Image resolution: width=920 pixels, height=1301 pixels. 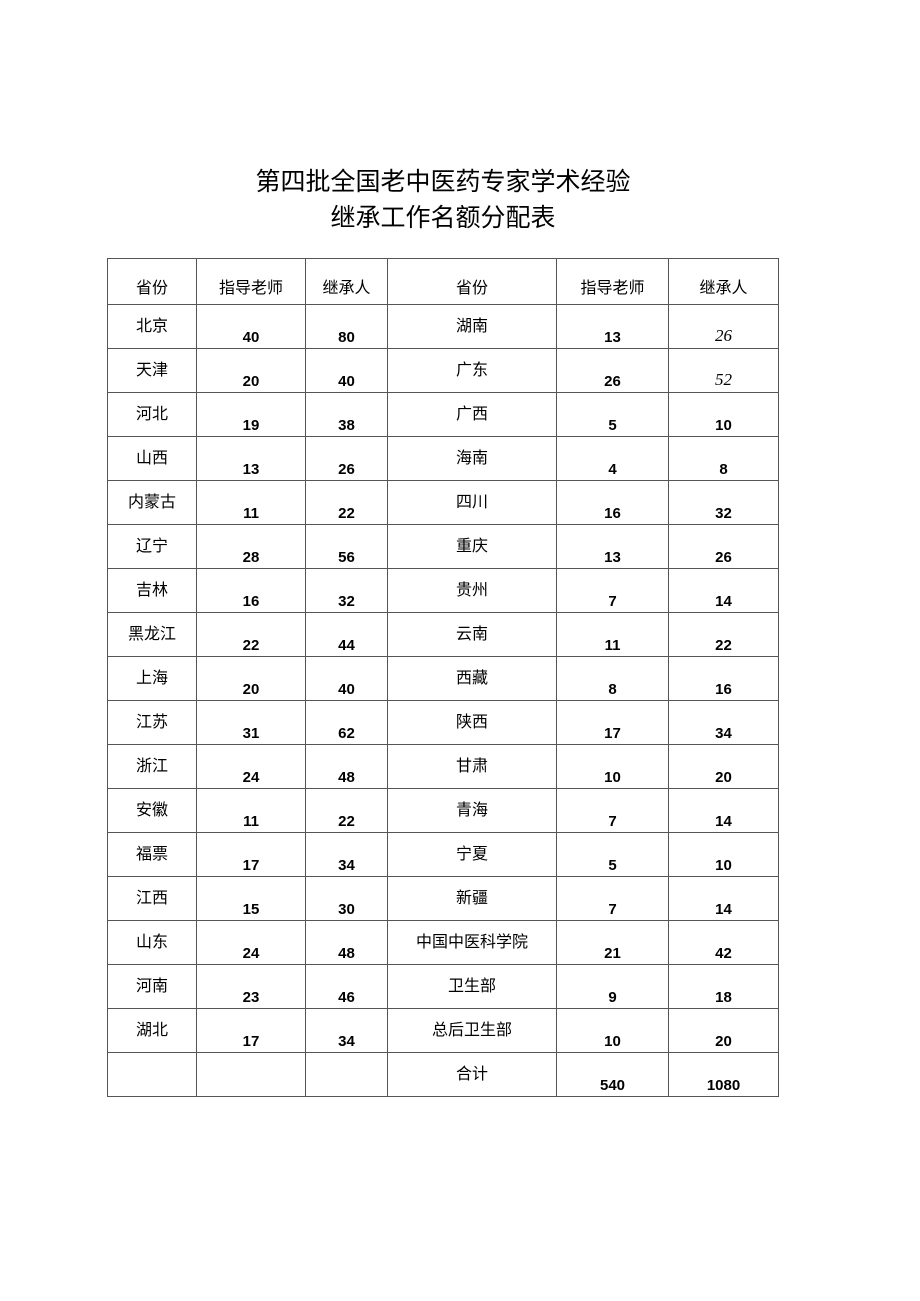 I want to click on cell-successors: 62, so click(x=346, y=722).